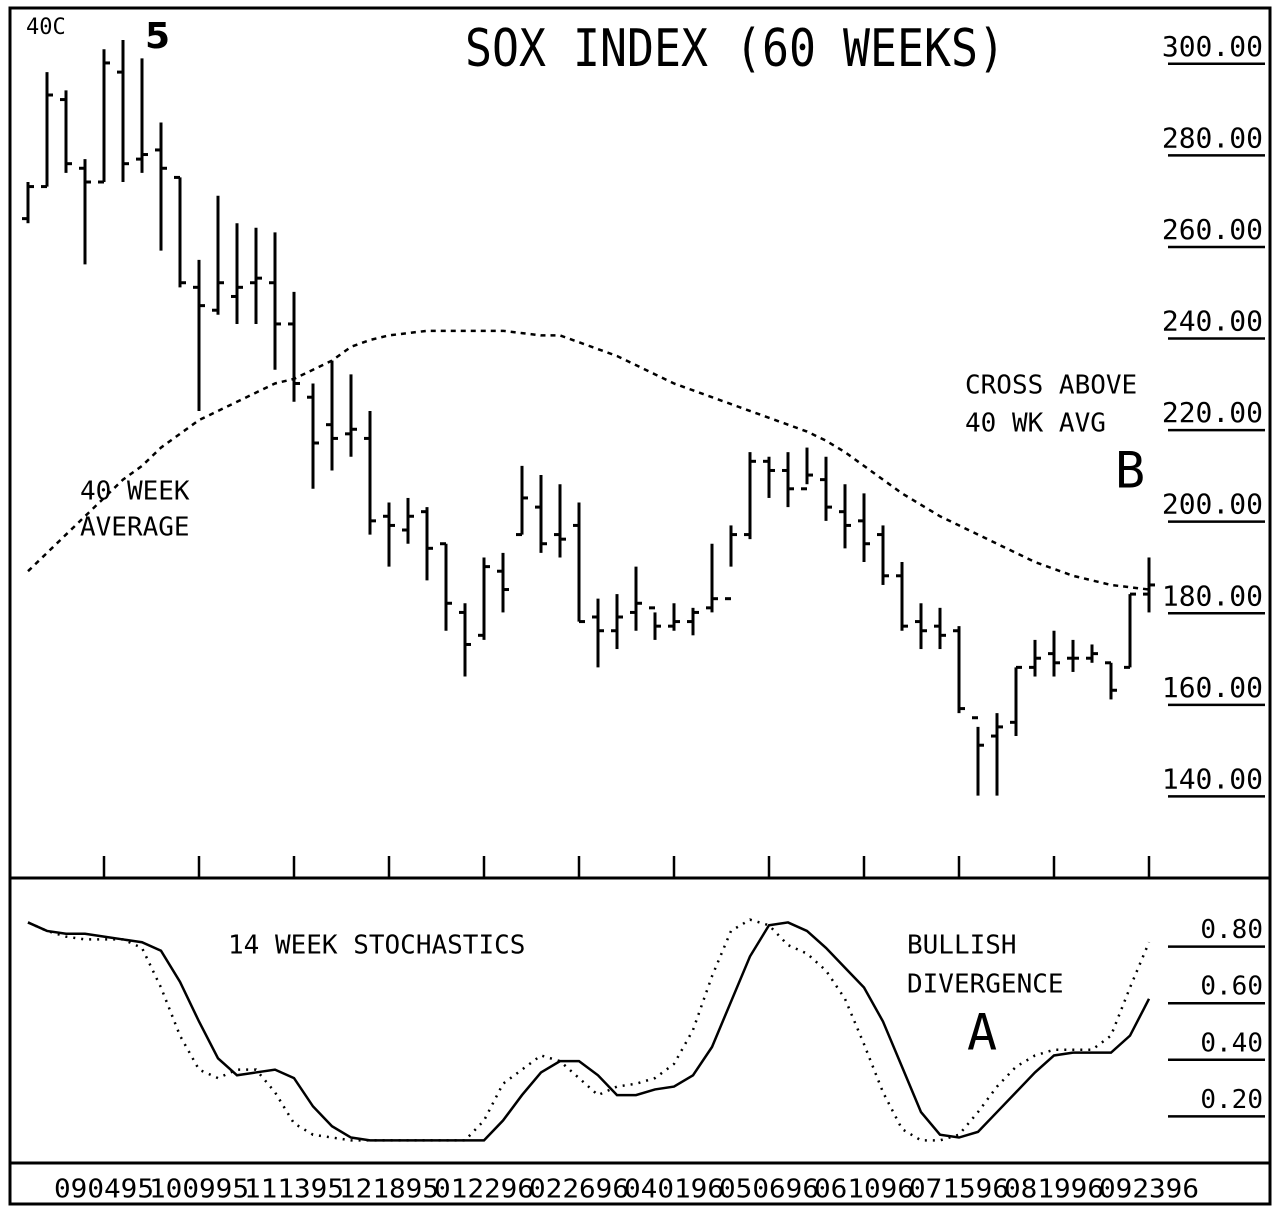 The image size is (1275, 1207). Describe the element at coordinates (1212, 778) in the screenshot. I see `y-tick-label: 140.00` at that location.